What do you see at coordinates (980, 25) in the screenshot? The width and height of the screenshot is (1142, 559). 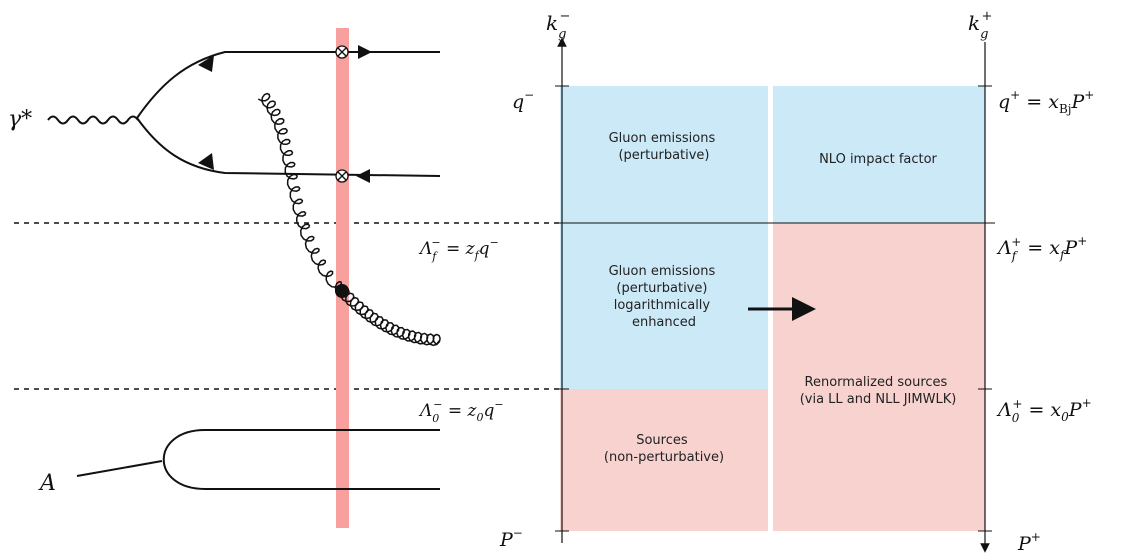 I see `axis-plus-label: kg+` at bounding box center [980, 25].